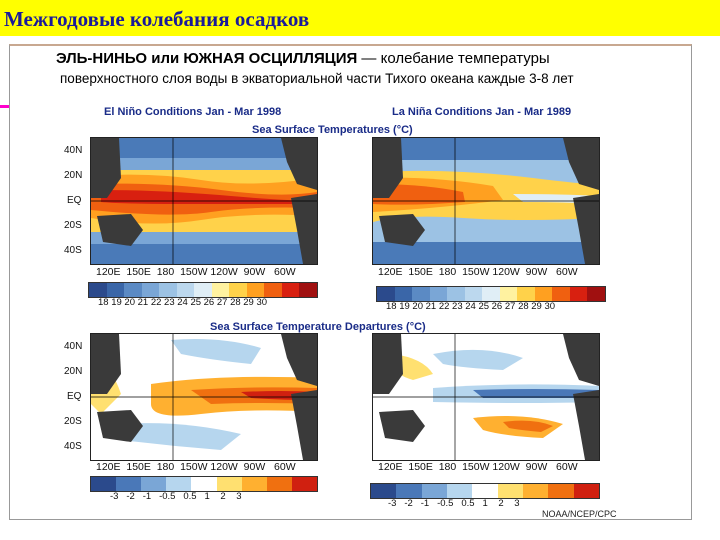 The height and width of the screenshot is (540, 720). What do you see at coordinates (157, 19) in the screenshot?
I see `slide-title: Межгодовые колебания осадков` at bounding box center [157, 19].